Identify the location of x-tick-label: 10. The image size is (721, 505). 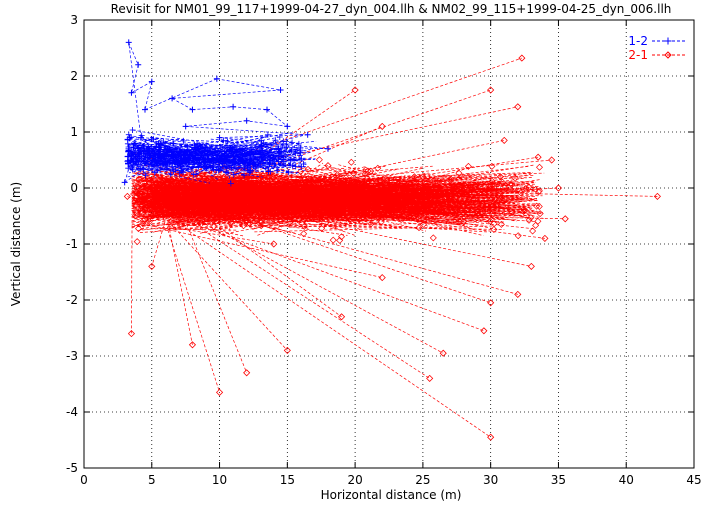
(219, 480).